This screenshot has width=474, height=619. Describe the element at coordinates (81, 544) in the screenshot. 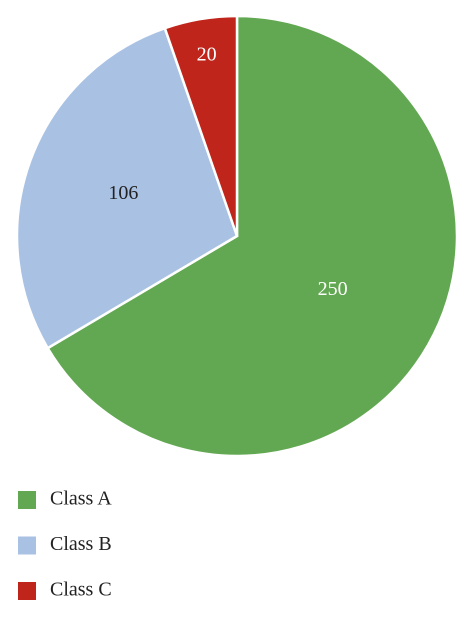

I see `legend-label: Class B` at that location.